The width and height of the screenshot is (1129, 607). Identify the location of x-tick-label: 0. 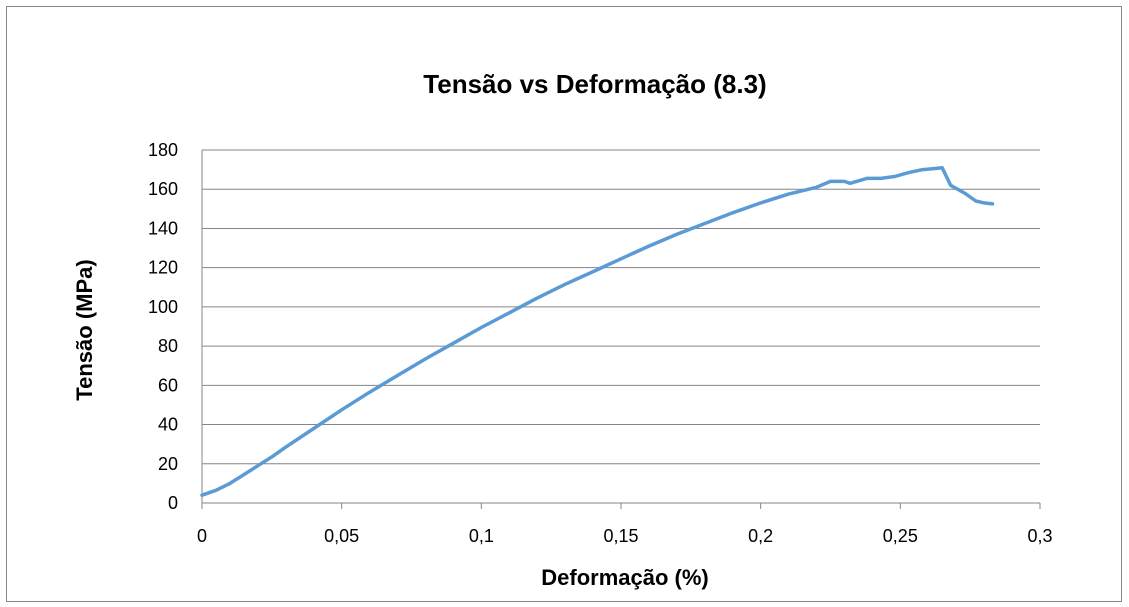
(202, 536).